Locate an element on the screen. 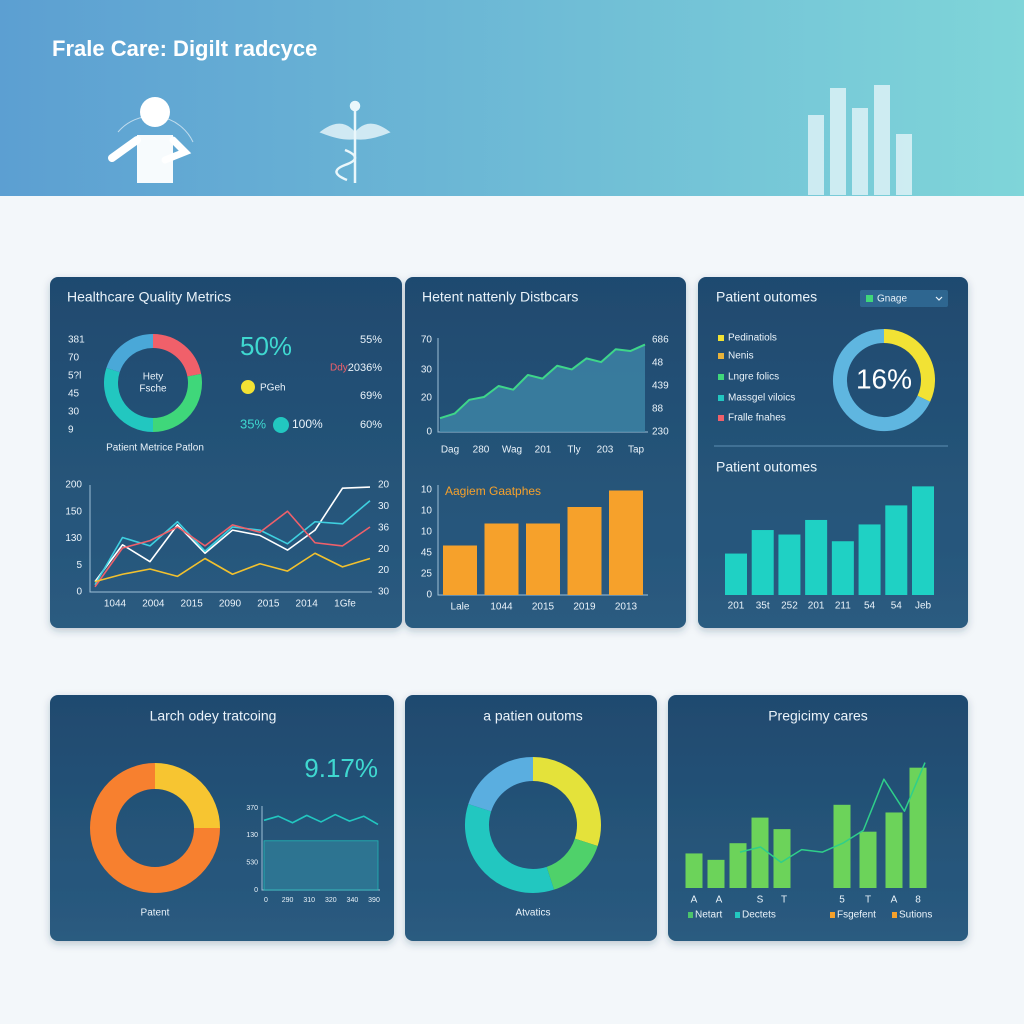 Image resolution: width=1024 pixels, height=1024 pixels. axis-label: 35t is located at coordinates (763, 606).